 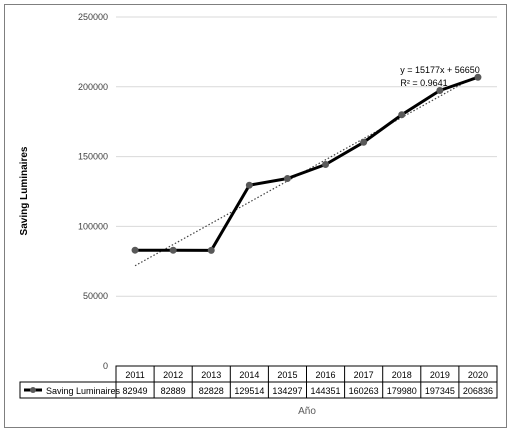 What do you see at coordinates (364, 375) in the screenshot?
I see `x-tick-label: 2017` at bounding box center [364, 375].